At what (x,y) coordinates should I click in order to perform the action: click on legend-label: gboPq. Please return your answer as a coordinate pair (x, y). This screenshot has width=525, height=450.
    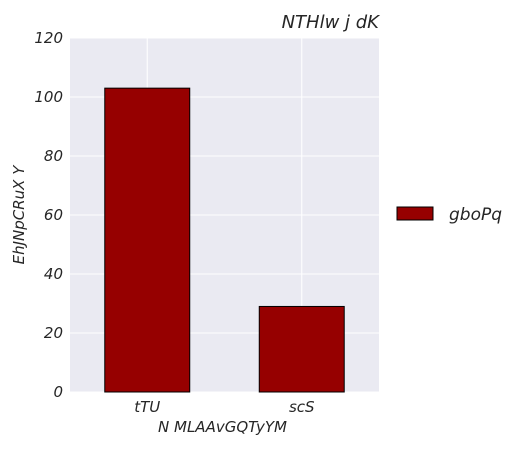
    Looking at the image, I should click on (475, 215).